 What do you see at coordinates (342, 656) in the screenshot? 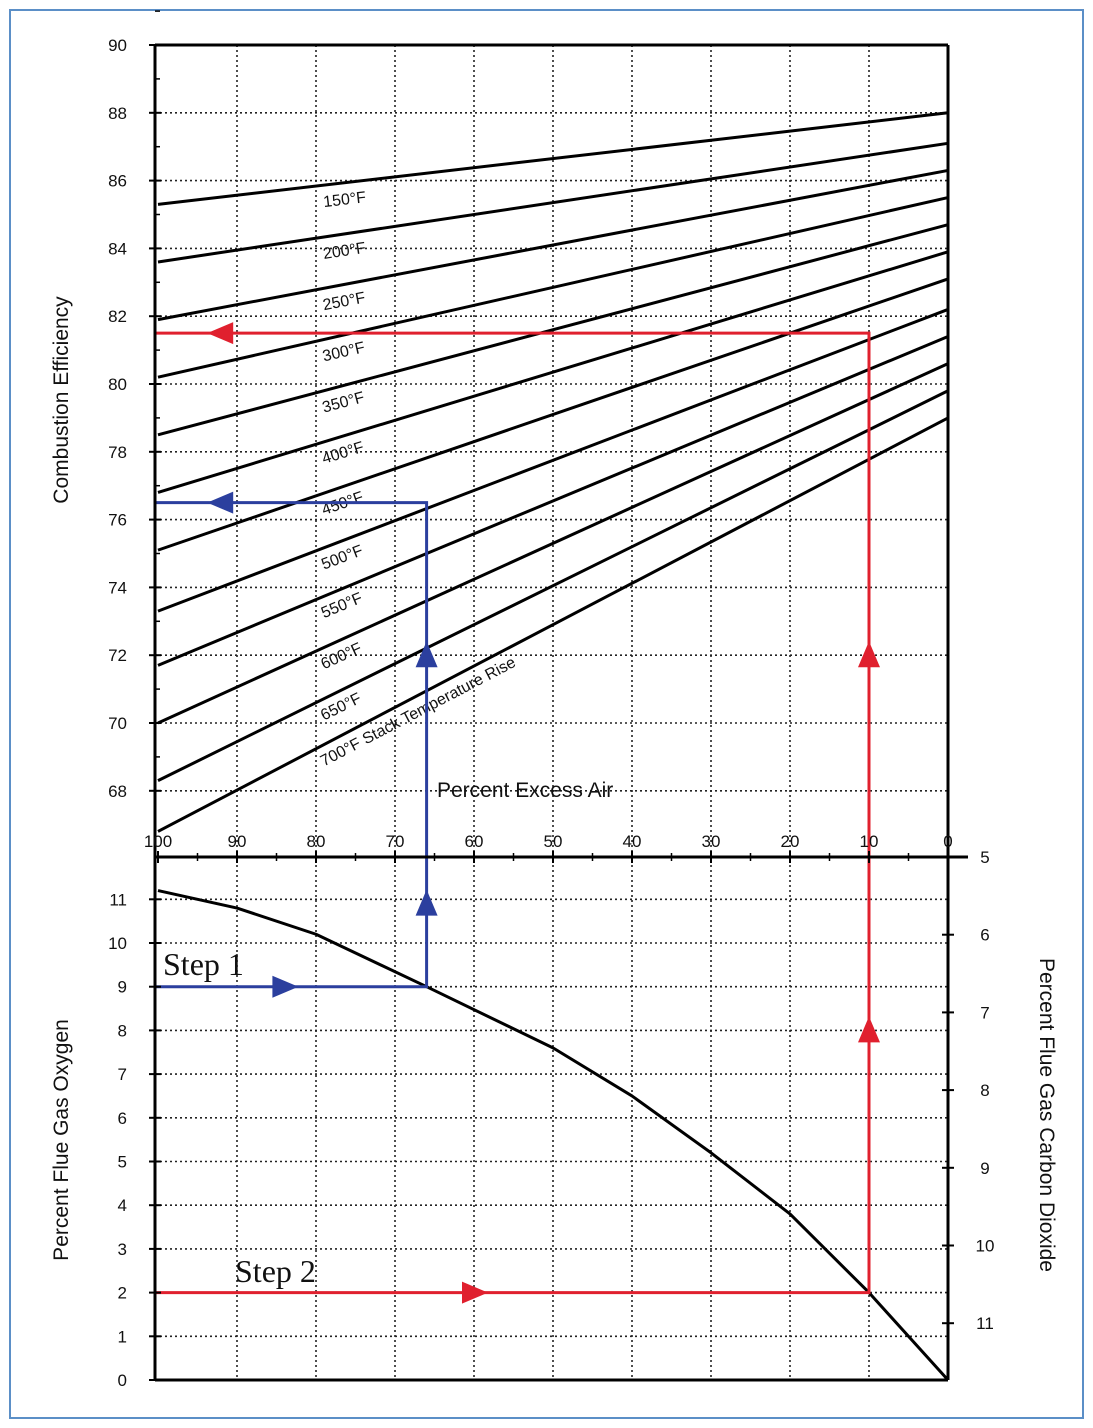
I see `series-label: 600°F` at bounding box center [342, 656].